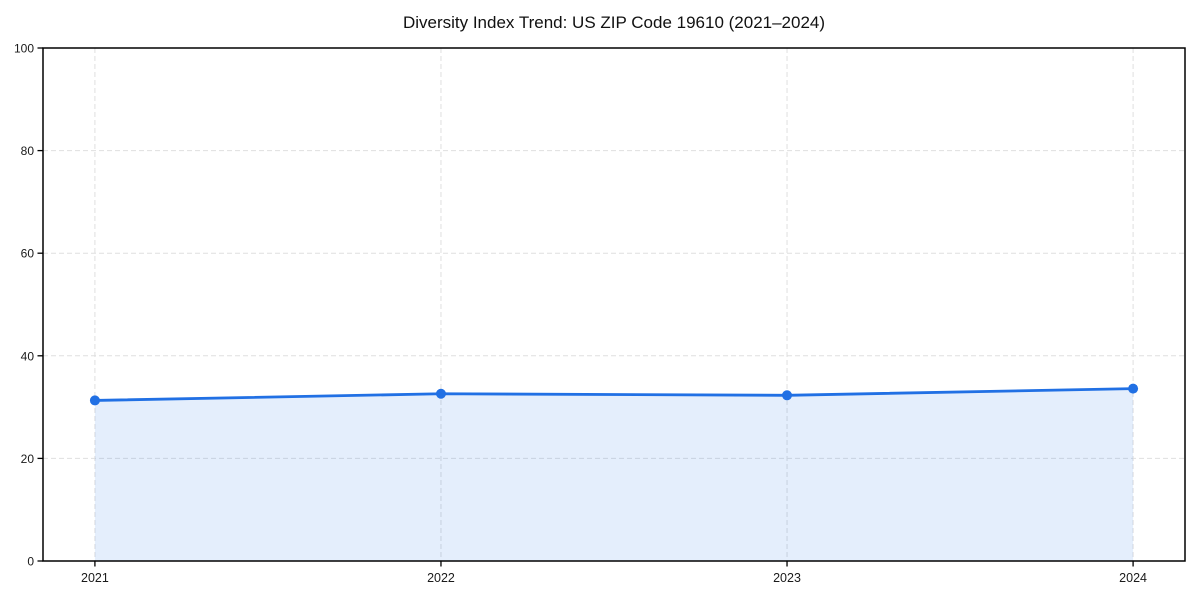  Describe the element at coordinates (614, 394) in the screenshot. I see `trend-line` at that location.